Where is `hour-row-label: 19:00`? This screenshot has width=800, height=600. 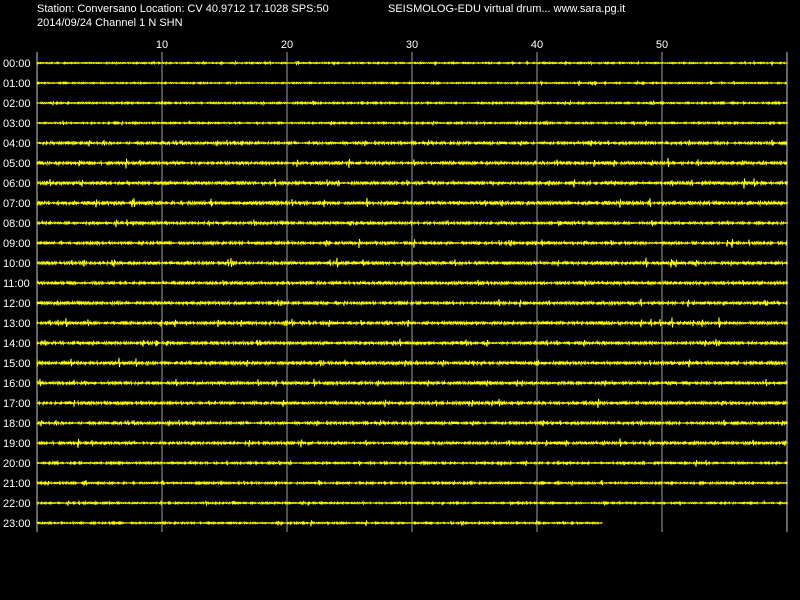
hour-row-label: 19:00 is located at coordinates (17, 444).